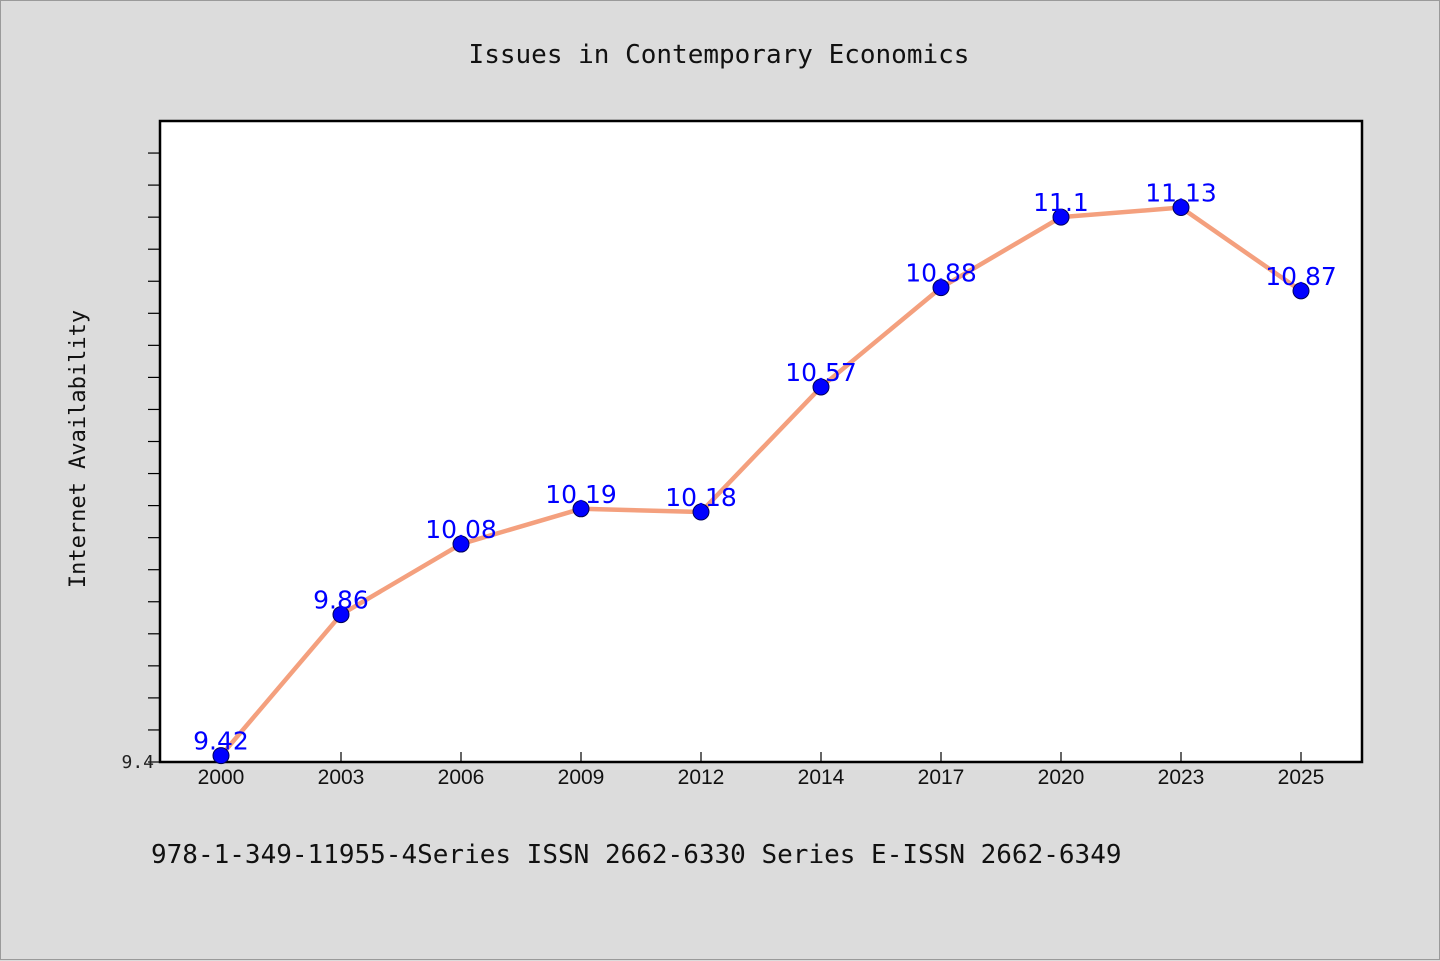  I want to click on y-axis-label: Internet Availability, so click(78, 449).